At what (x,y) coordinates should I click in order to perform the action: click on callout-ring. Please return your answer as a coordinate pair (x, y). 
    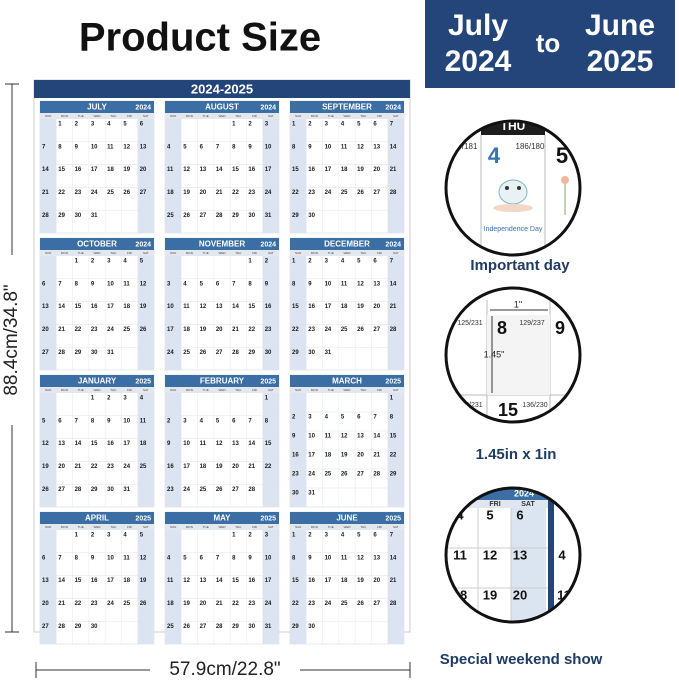
    Looking at the image, I should click on (513, 188).